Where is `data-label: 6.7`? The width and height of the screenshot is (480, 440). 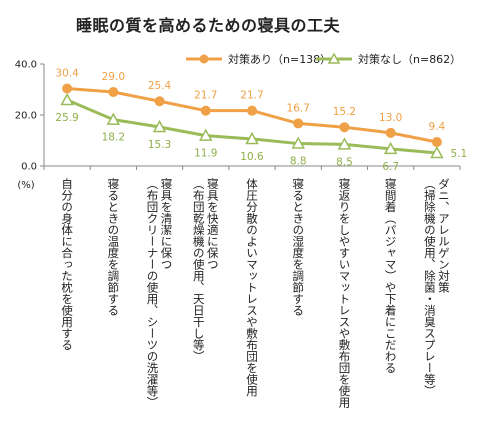
data-label: 6.7 is located at coordinates (390, 167).